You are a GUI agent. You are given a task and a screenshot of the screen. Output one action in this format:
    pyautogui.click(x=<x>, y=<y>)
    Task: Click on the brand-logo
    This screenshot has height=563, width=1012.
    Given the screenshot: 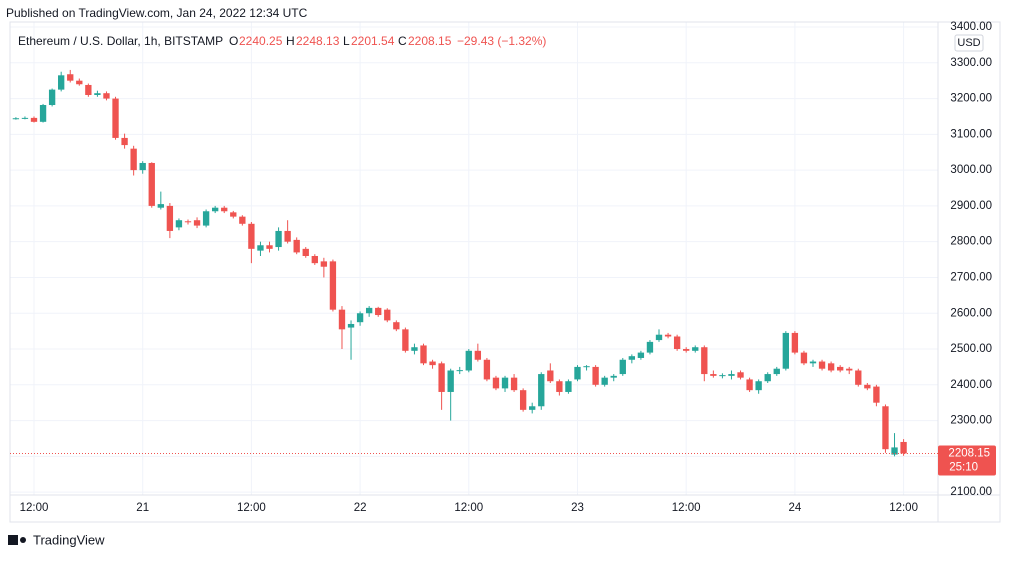 What is the action you would take?
    pyautogui.click(x=17, y=540)
    